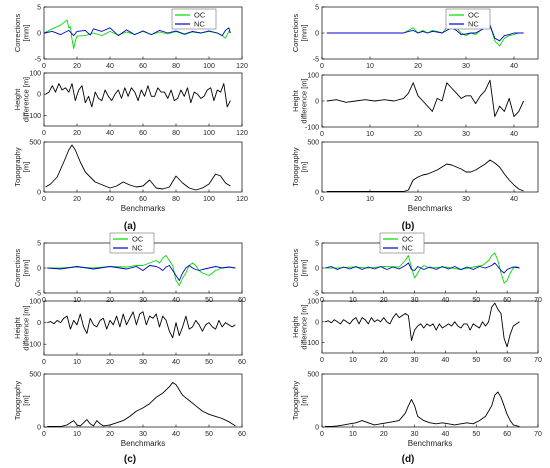  What do you see at coordinates (176, 133) in the screenshot?
I see `x-tick-label: 80` at bounding box center [176, 133].